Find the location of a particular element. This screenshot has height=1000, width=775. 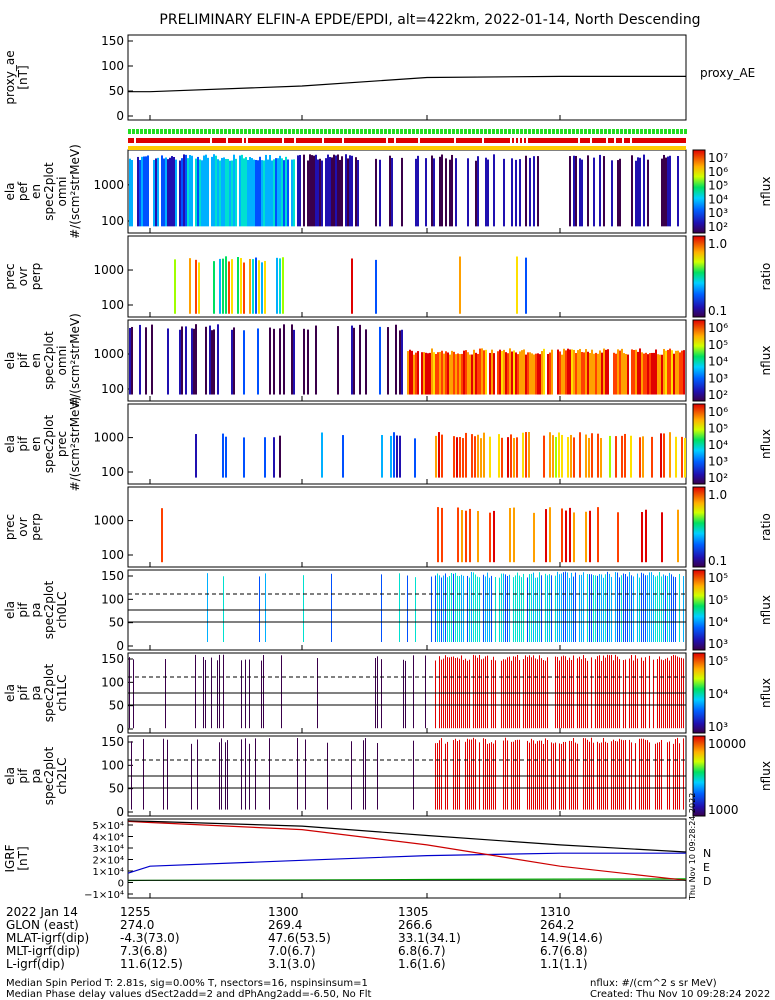

y-tick-label: 150 is located at coordinates (112, 659).